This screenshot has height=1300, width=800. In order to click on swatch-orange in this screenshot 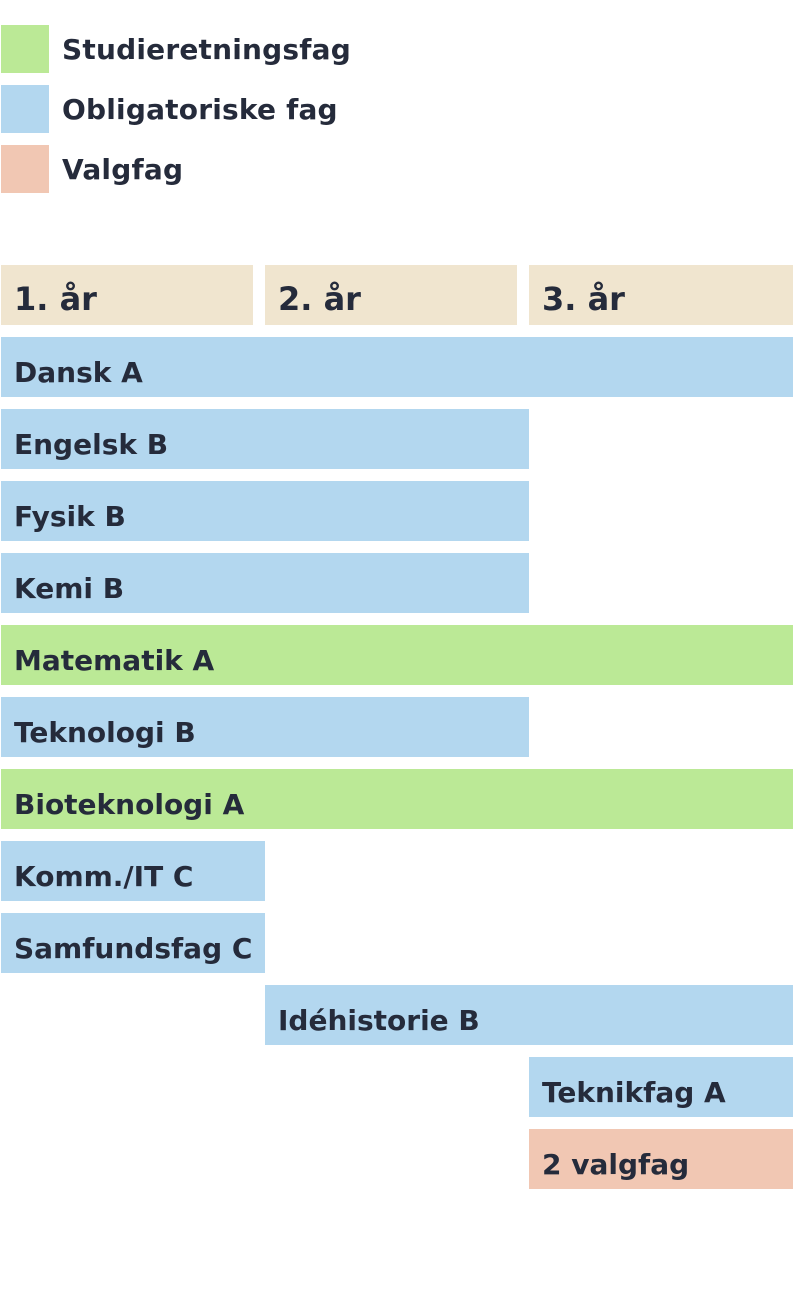, I will do `click(25, 169)`.